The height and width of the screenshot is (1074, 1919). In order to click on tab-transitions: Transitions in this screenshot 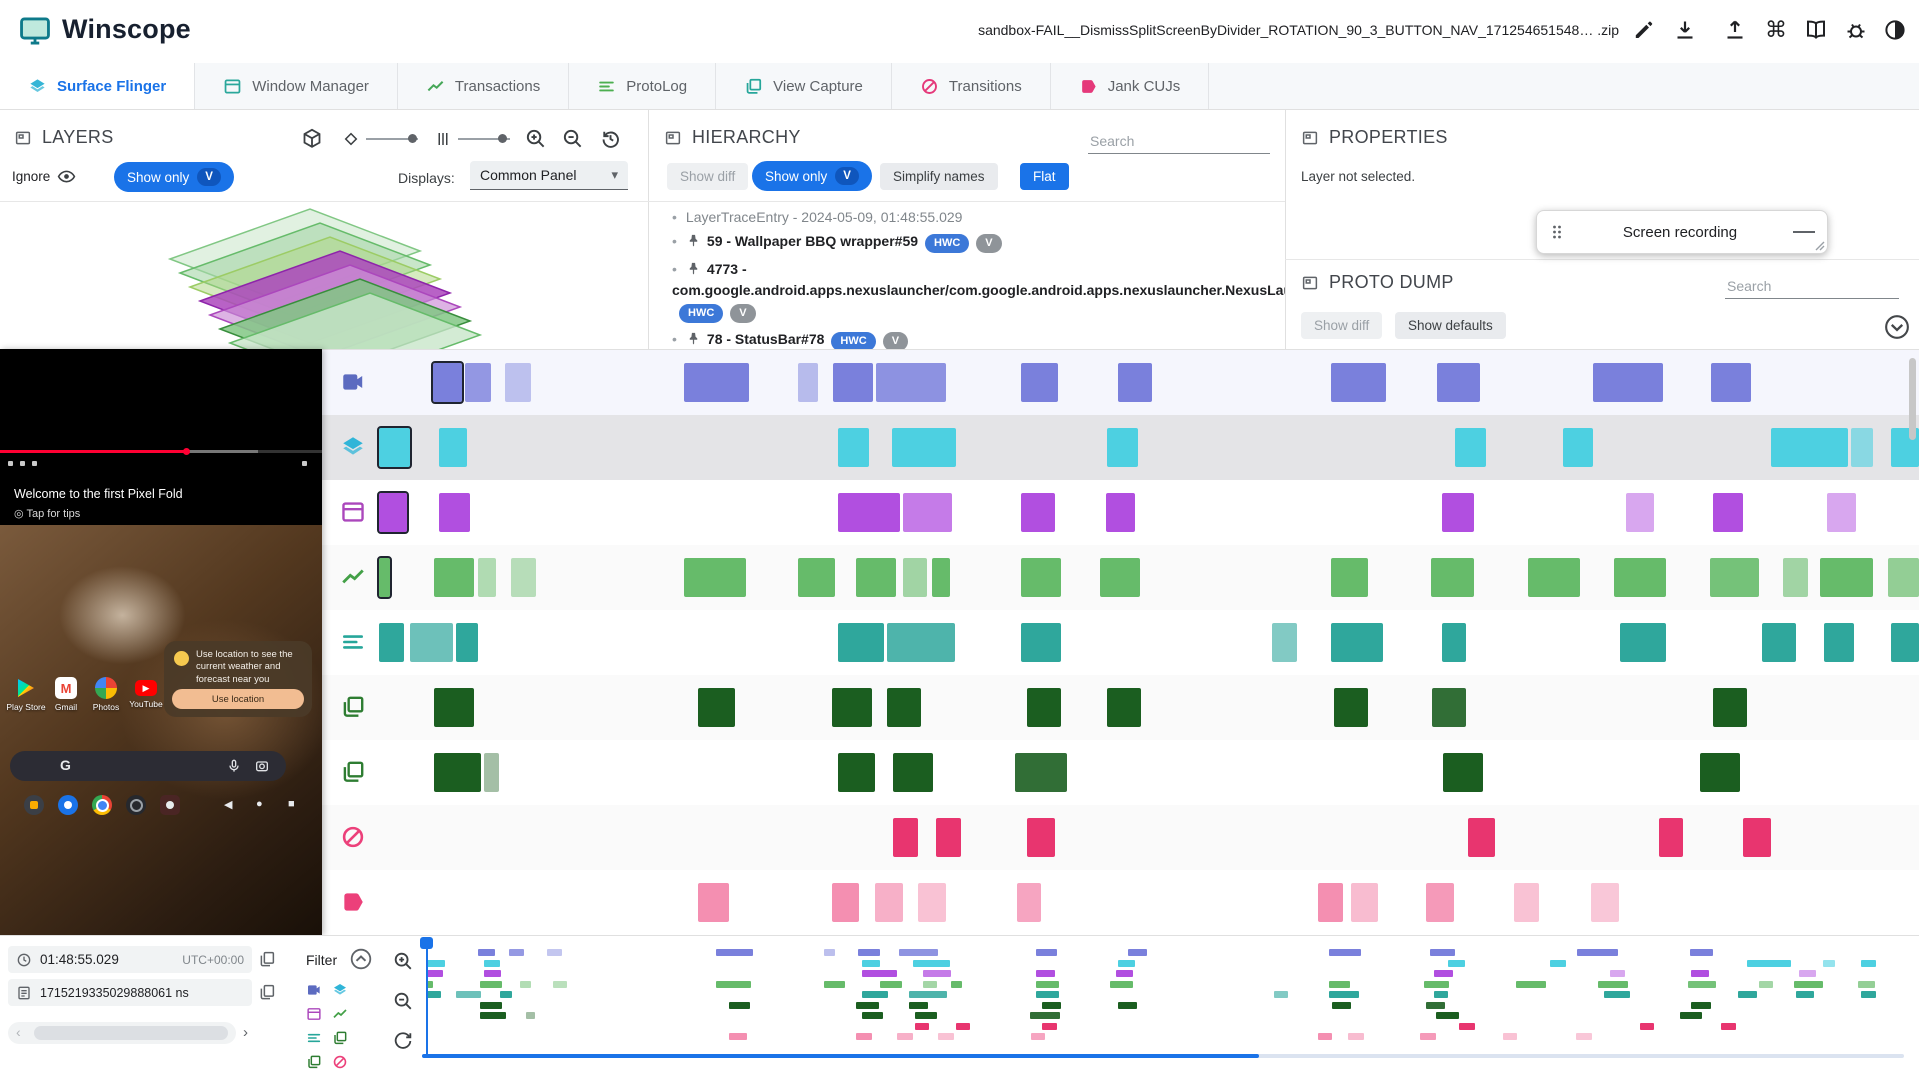, I will do `click(971, 86)`.